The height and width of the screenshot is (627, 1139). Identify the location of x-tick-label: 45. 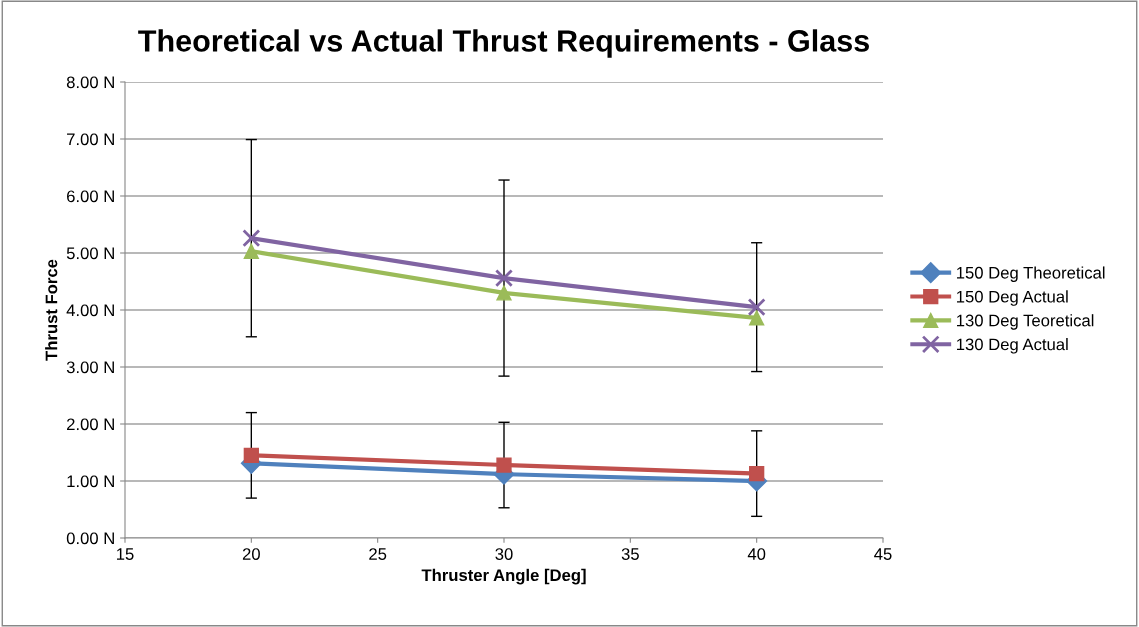
(883, 554).